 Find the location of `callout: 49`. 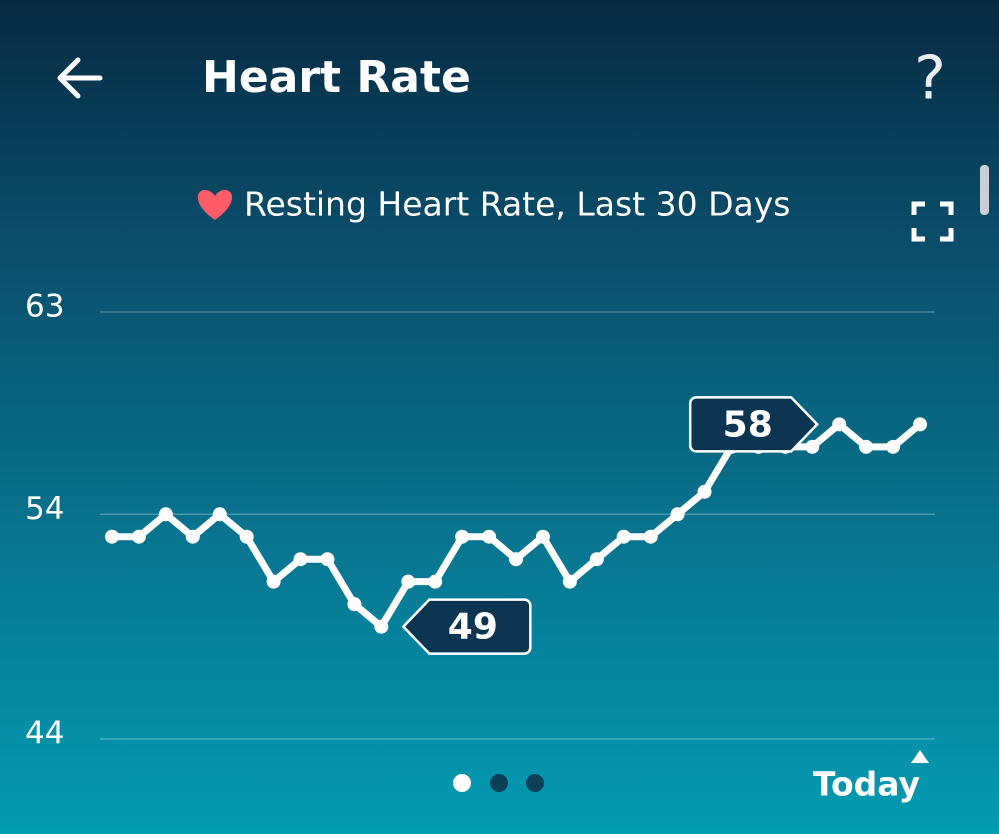

callout: 49 is located at coordinates (466, 626).